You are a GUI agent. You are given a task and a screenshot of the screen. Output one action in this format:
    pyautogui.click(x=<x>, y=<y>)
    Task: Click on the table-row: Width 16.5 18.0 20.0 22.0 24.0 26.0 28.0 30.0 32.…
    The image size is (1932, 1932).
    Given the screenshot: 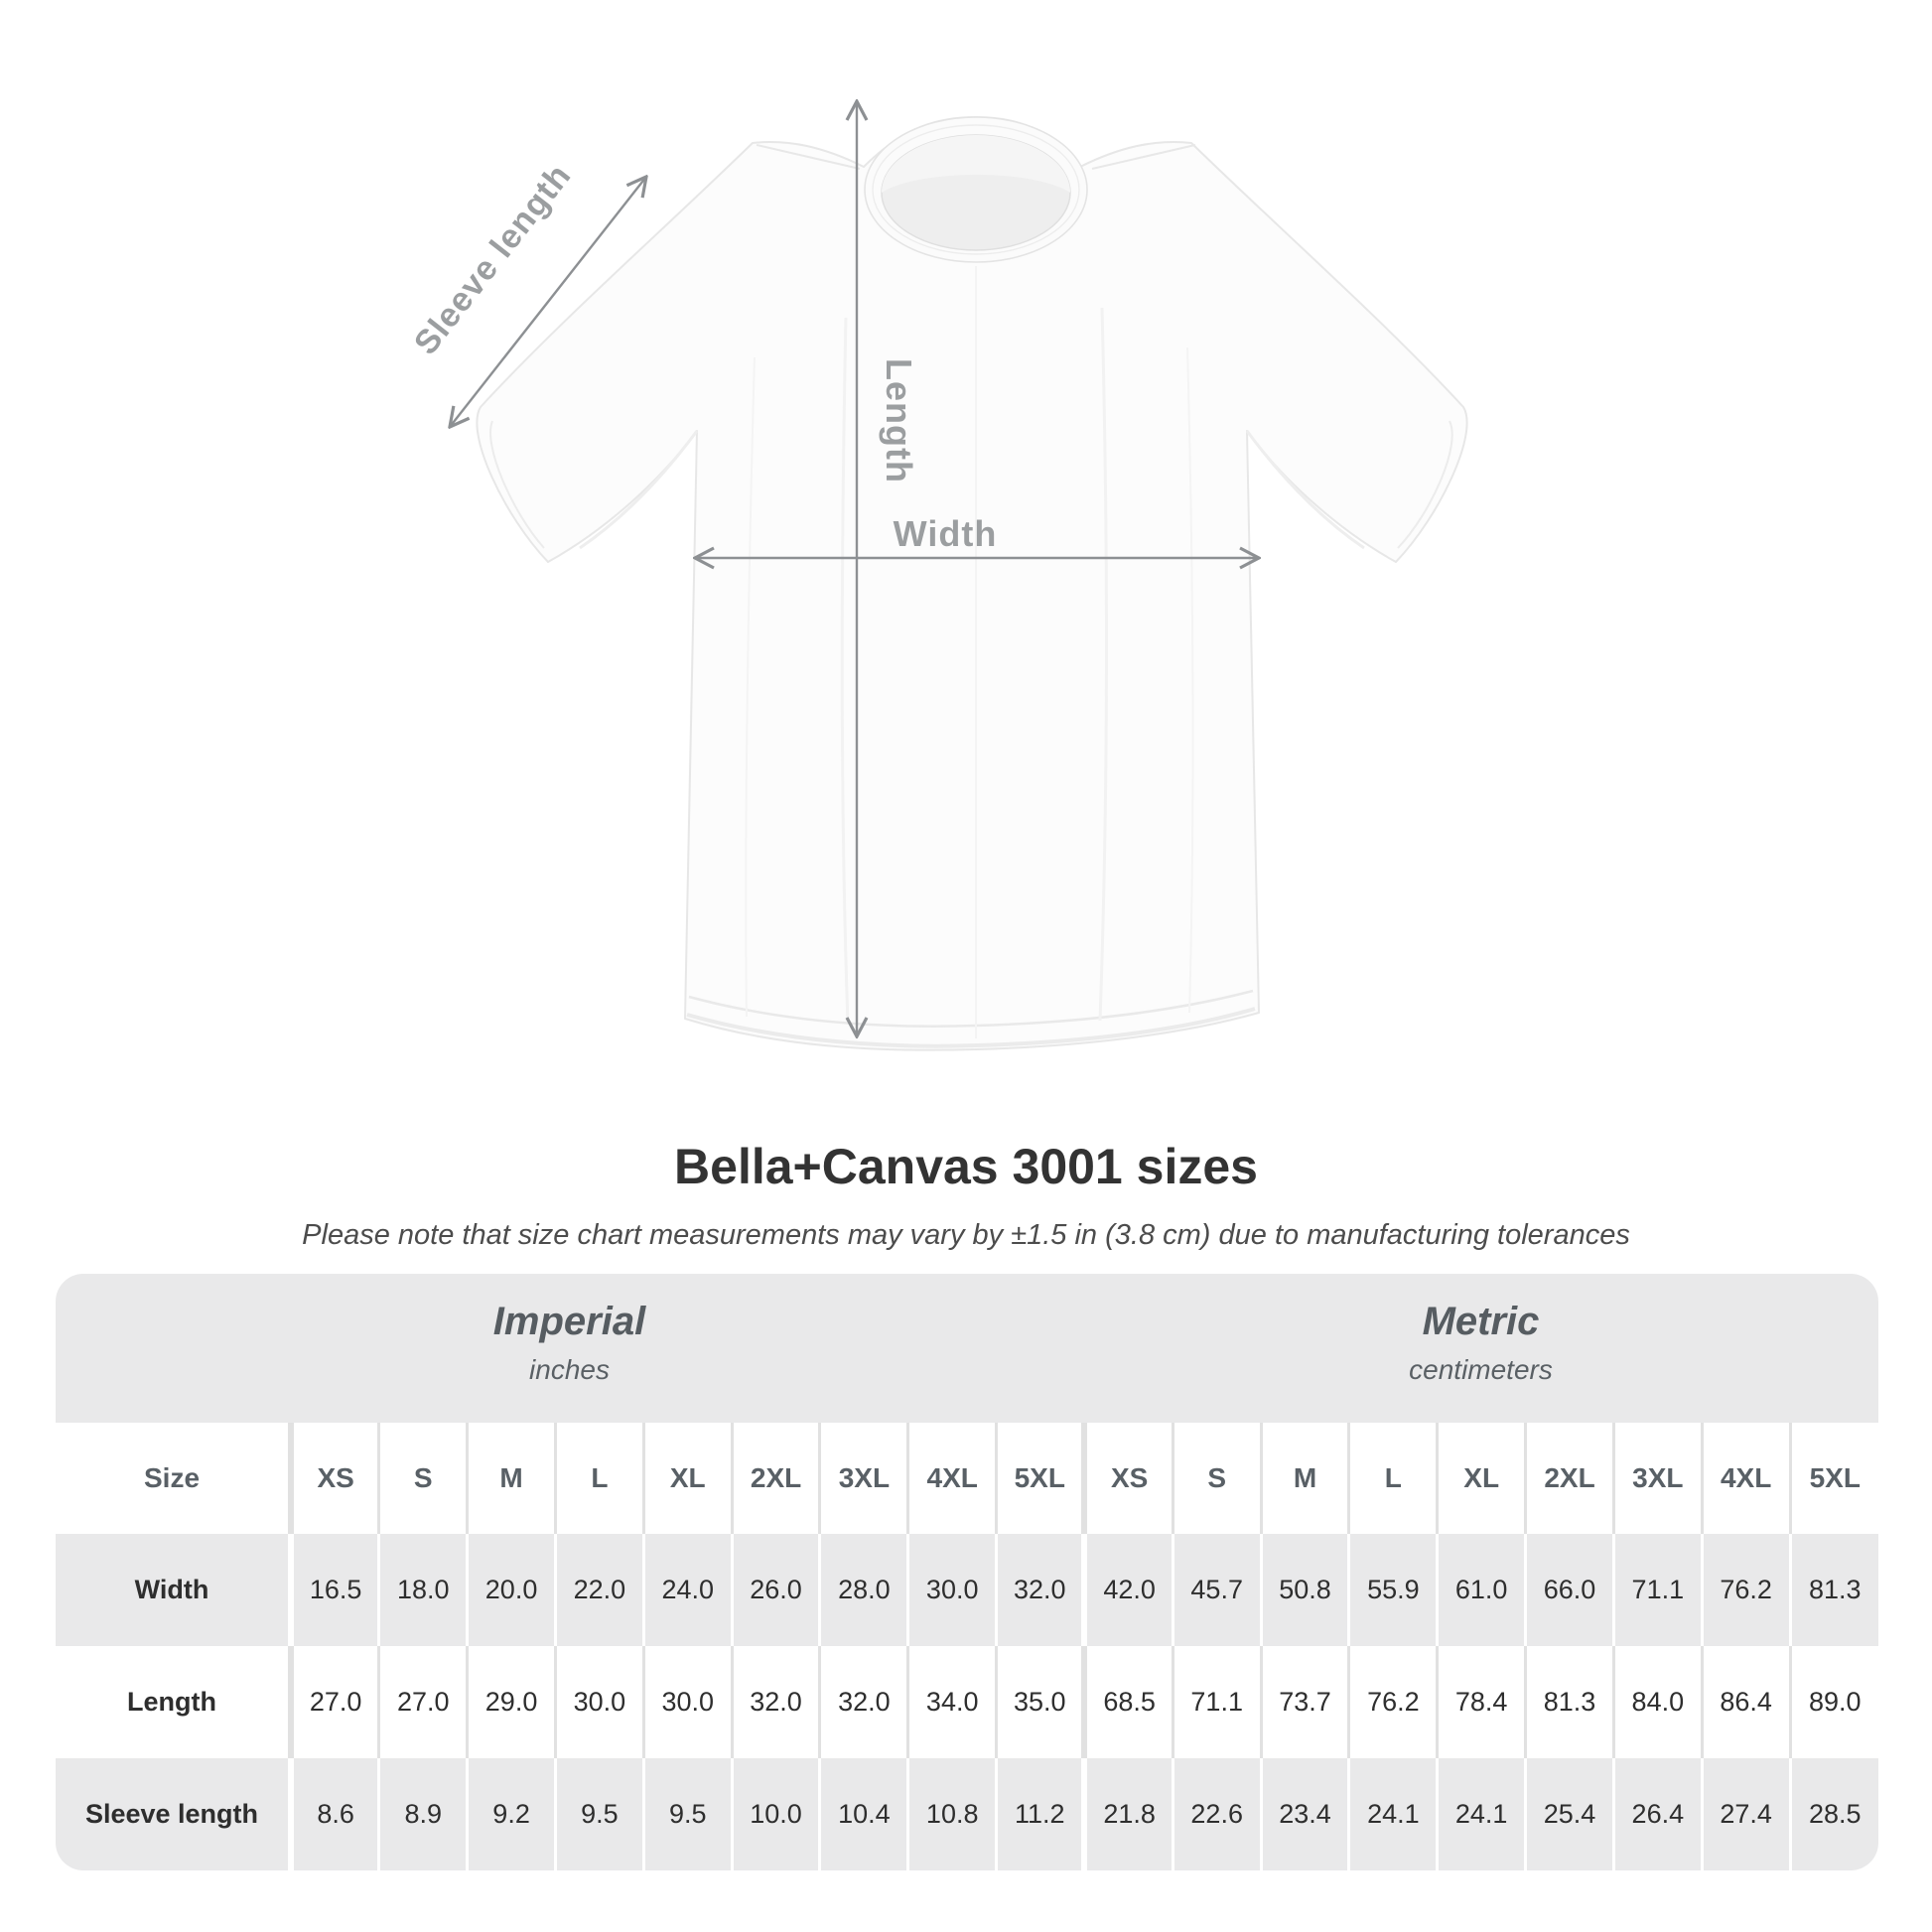 What is the action you would take?
    pyautogui.click(x=967, y=1590)
    